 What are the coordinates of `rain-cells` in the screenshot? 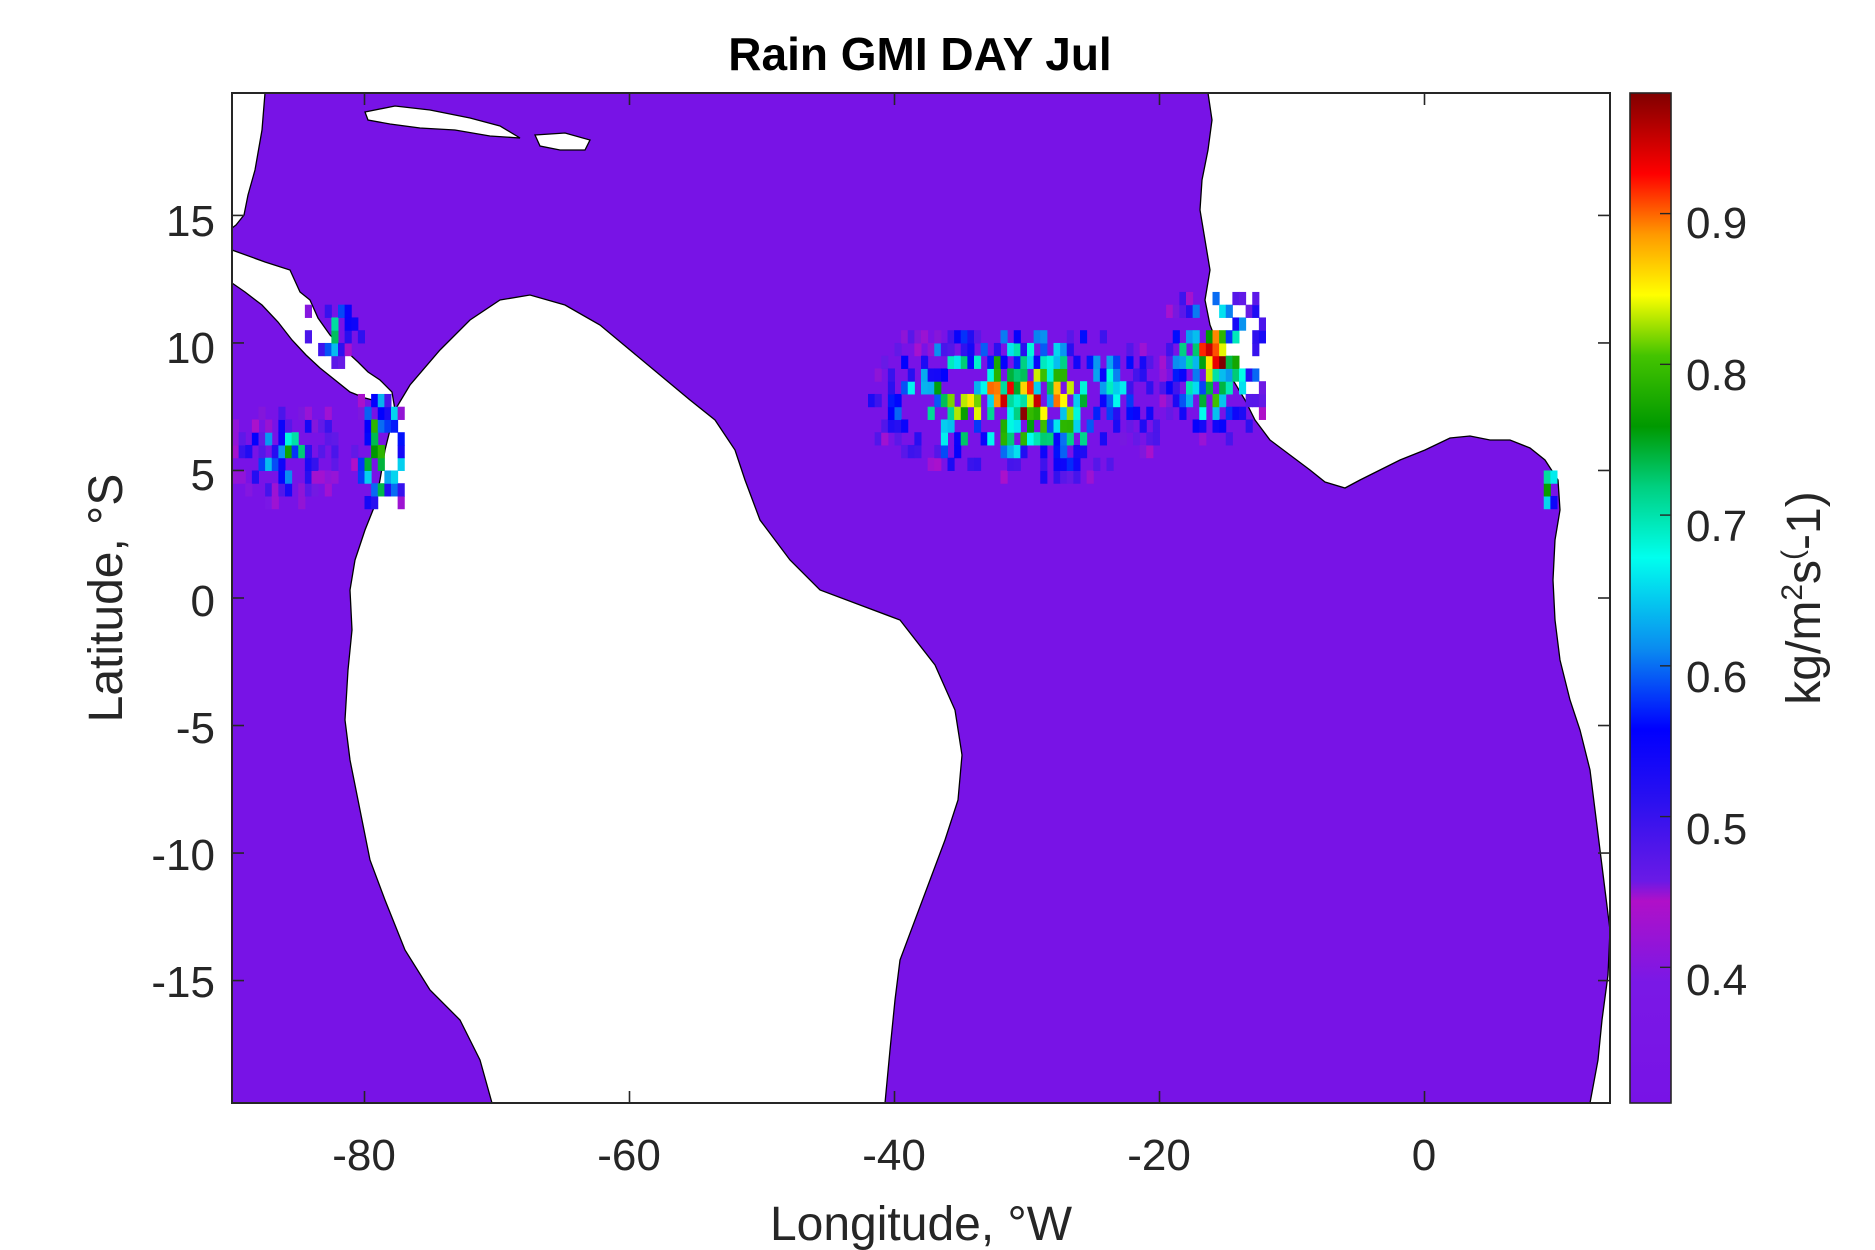 It's located at (895, 400).